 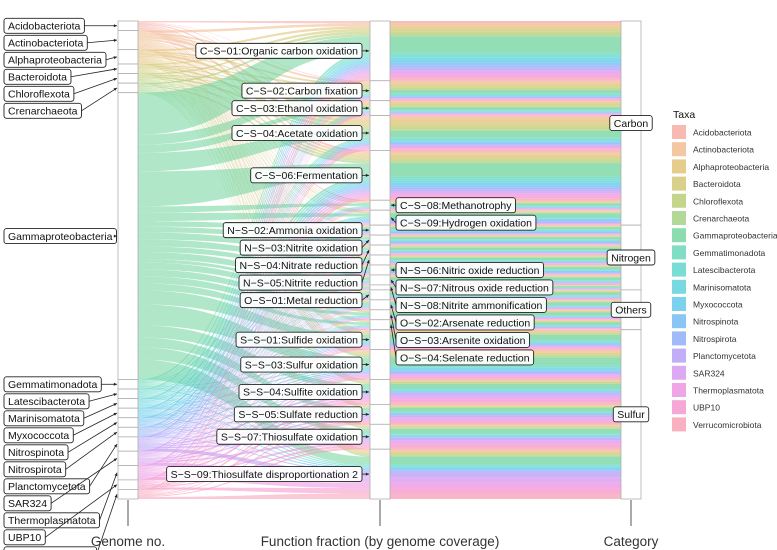 I want to click on function-label-c-s-03: C−S−03:Ethanol oxidation, so click(x=297, y=108).